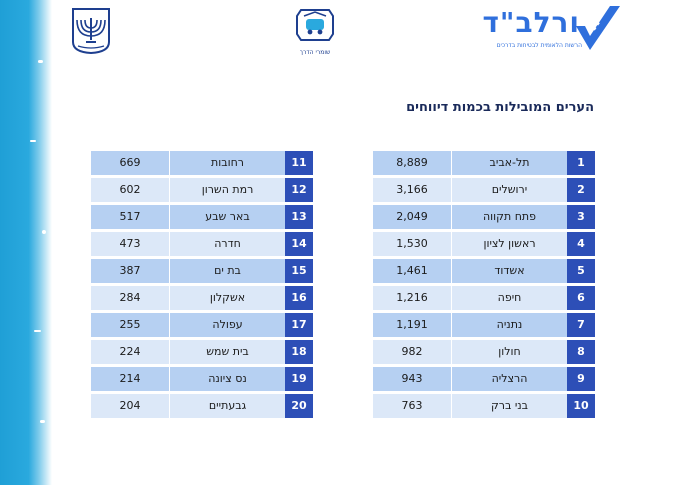  What do you see at coordinates (509, 271) in the screenshot?
I see `city-name-cell: אשדוד` at bounding box center [509, 271].